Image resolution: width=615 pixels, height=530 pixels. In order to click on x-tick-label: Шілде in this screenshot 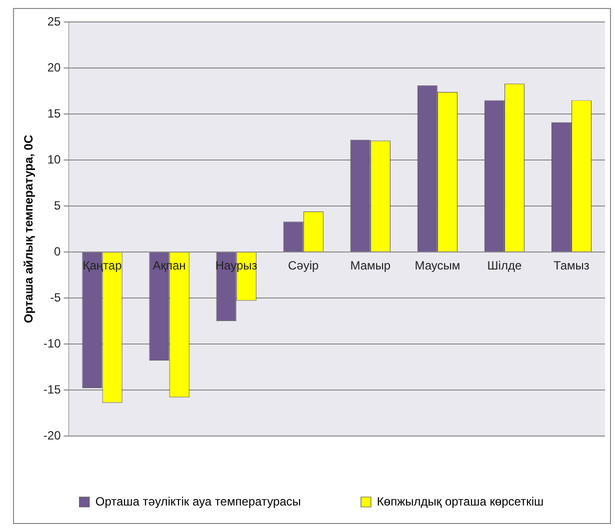, I will do `click(504, 265)`.